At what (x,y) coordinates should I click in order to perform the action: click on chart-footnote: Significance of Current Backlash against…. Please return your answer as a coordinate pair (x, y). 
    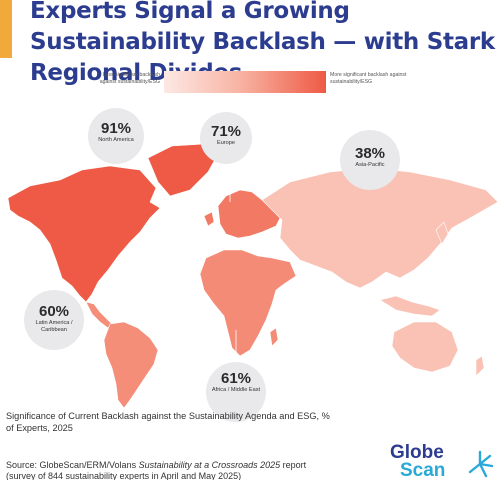
    Looking at the image, I should click on (168, 422).